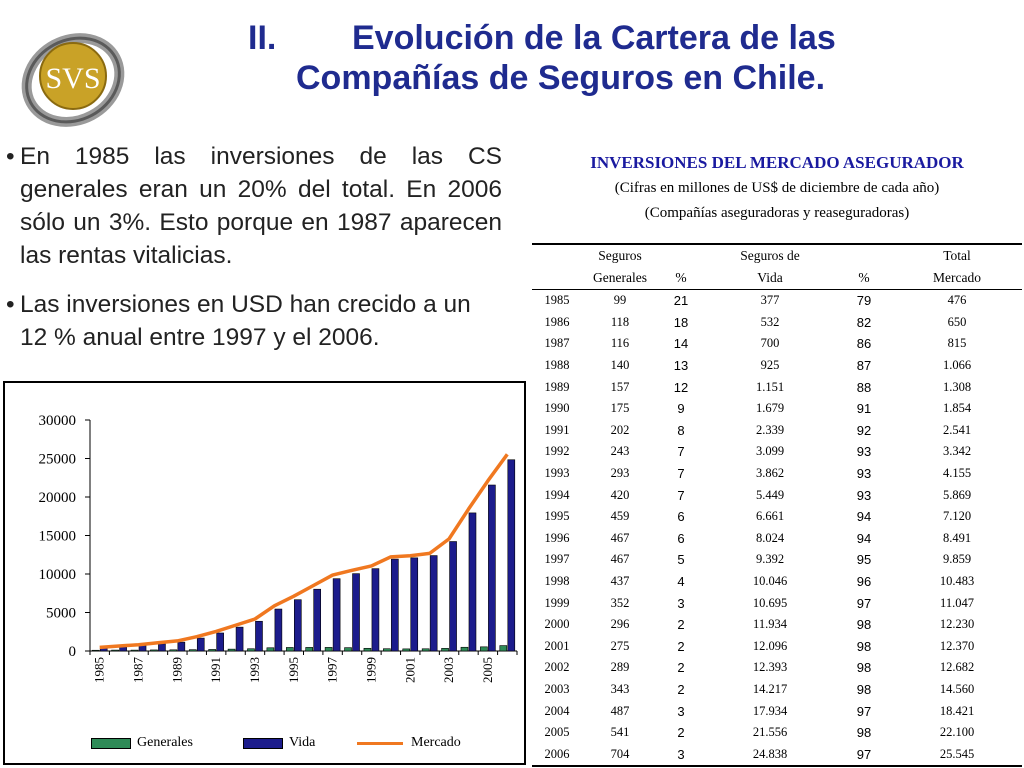 This screenshot has height=768, width=1024. I want to click on legend-item-vida: Vida, so click(279, 743).